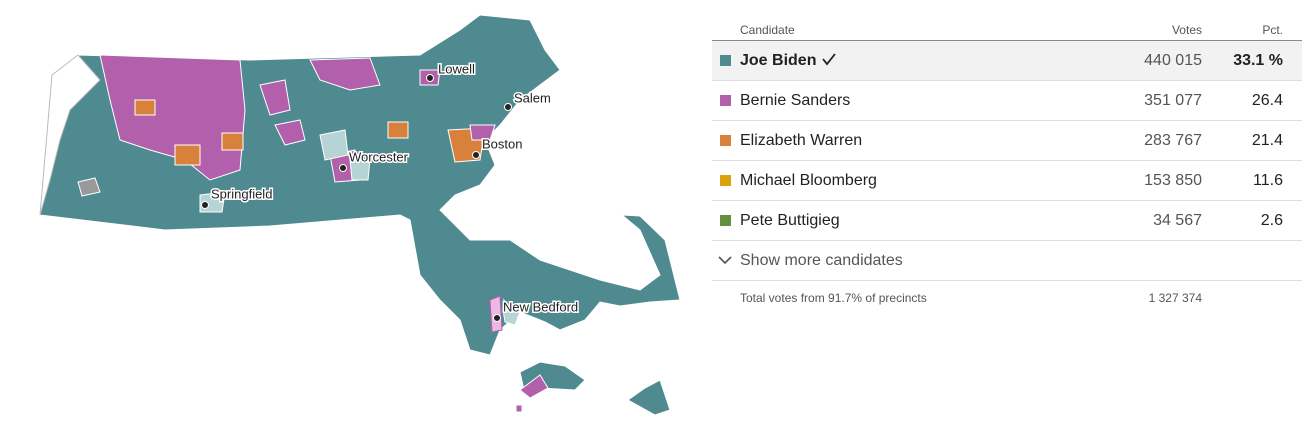 The height and width of the screenshot is (422, 1302). Describe the element at coordinates (790, 220) in the screenshot. I see `candidate-name: Pete Buttigieg` at that location.